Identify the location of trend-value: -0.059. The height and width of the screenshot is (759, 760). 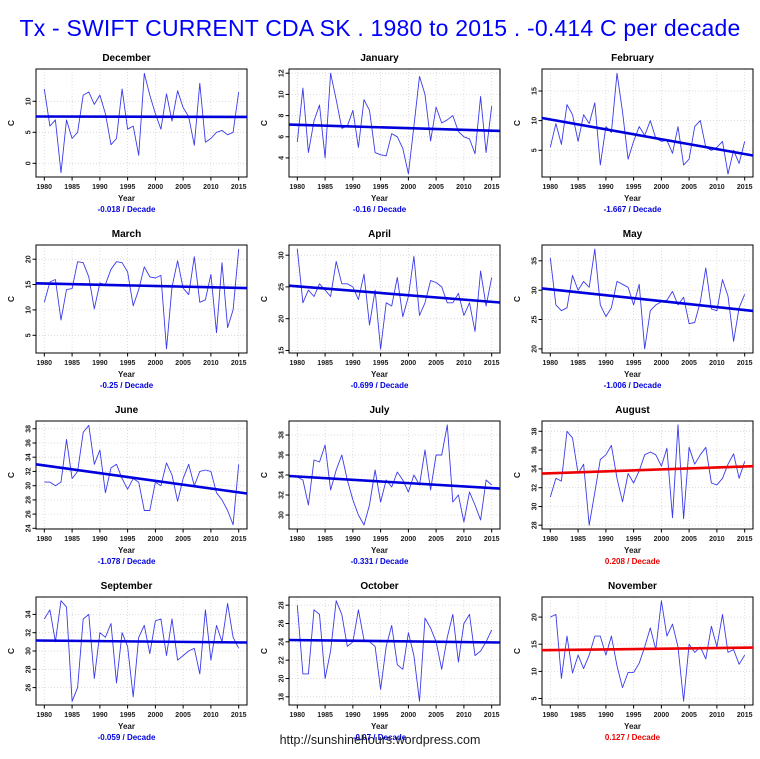
(109, 737).